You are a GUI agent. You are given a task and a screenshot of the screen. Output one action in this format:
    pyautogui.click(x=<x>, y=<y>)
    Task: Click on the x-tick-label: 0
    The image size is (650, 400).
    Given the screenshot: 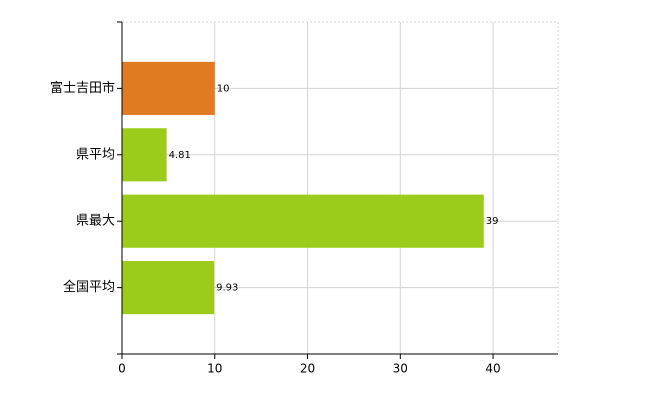 What is the action you would take?
    pyautogui.click(x=122, y=369)
    